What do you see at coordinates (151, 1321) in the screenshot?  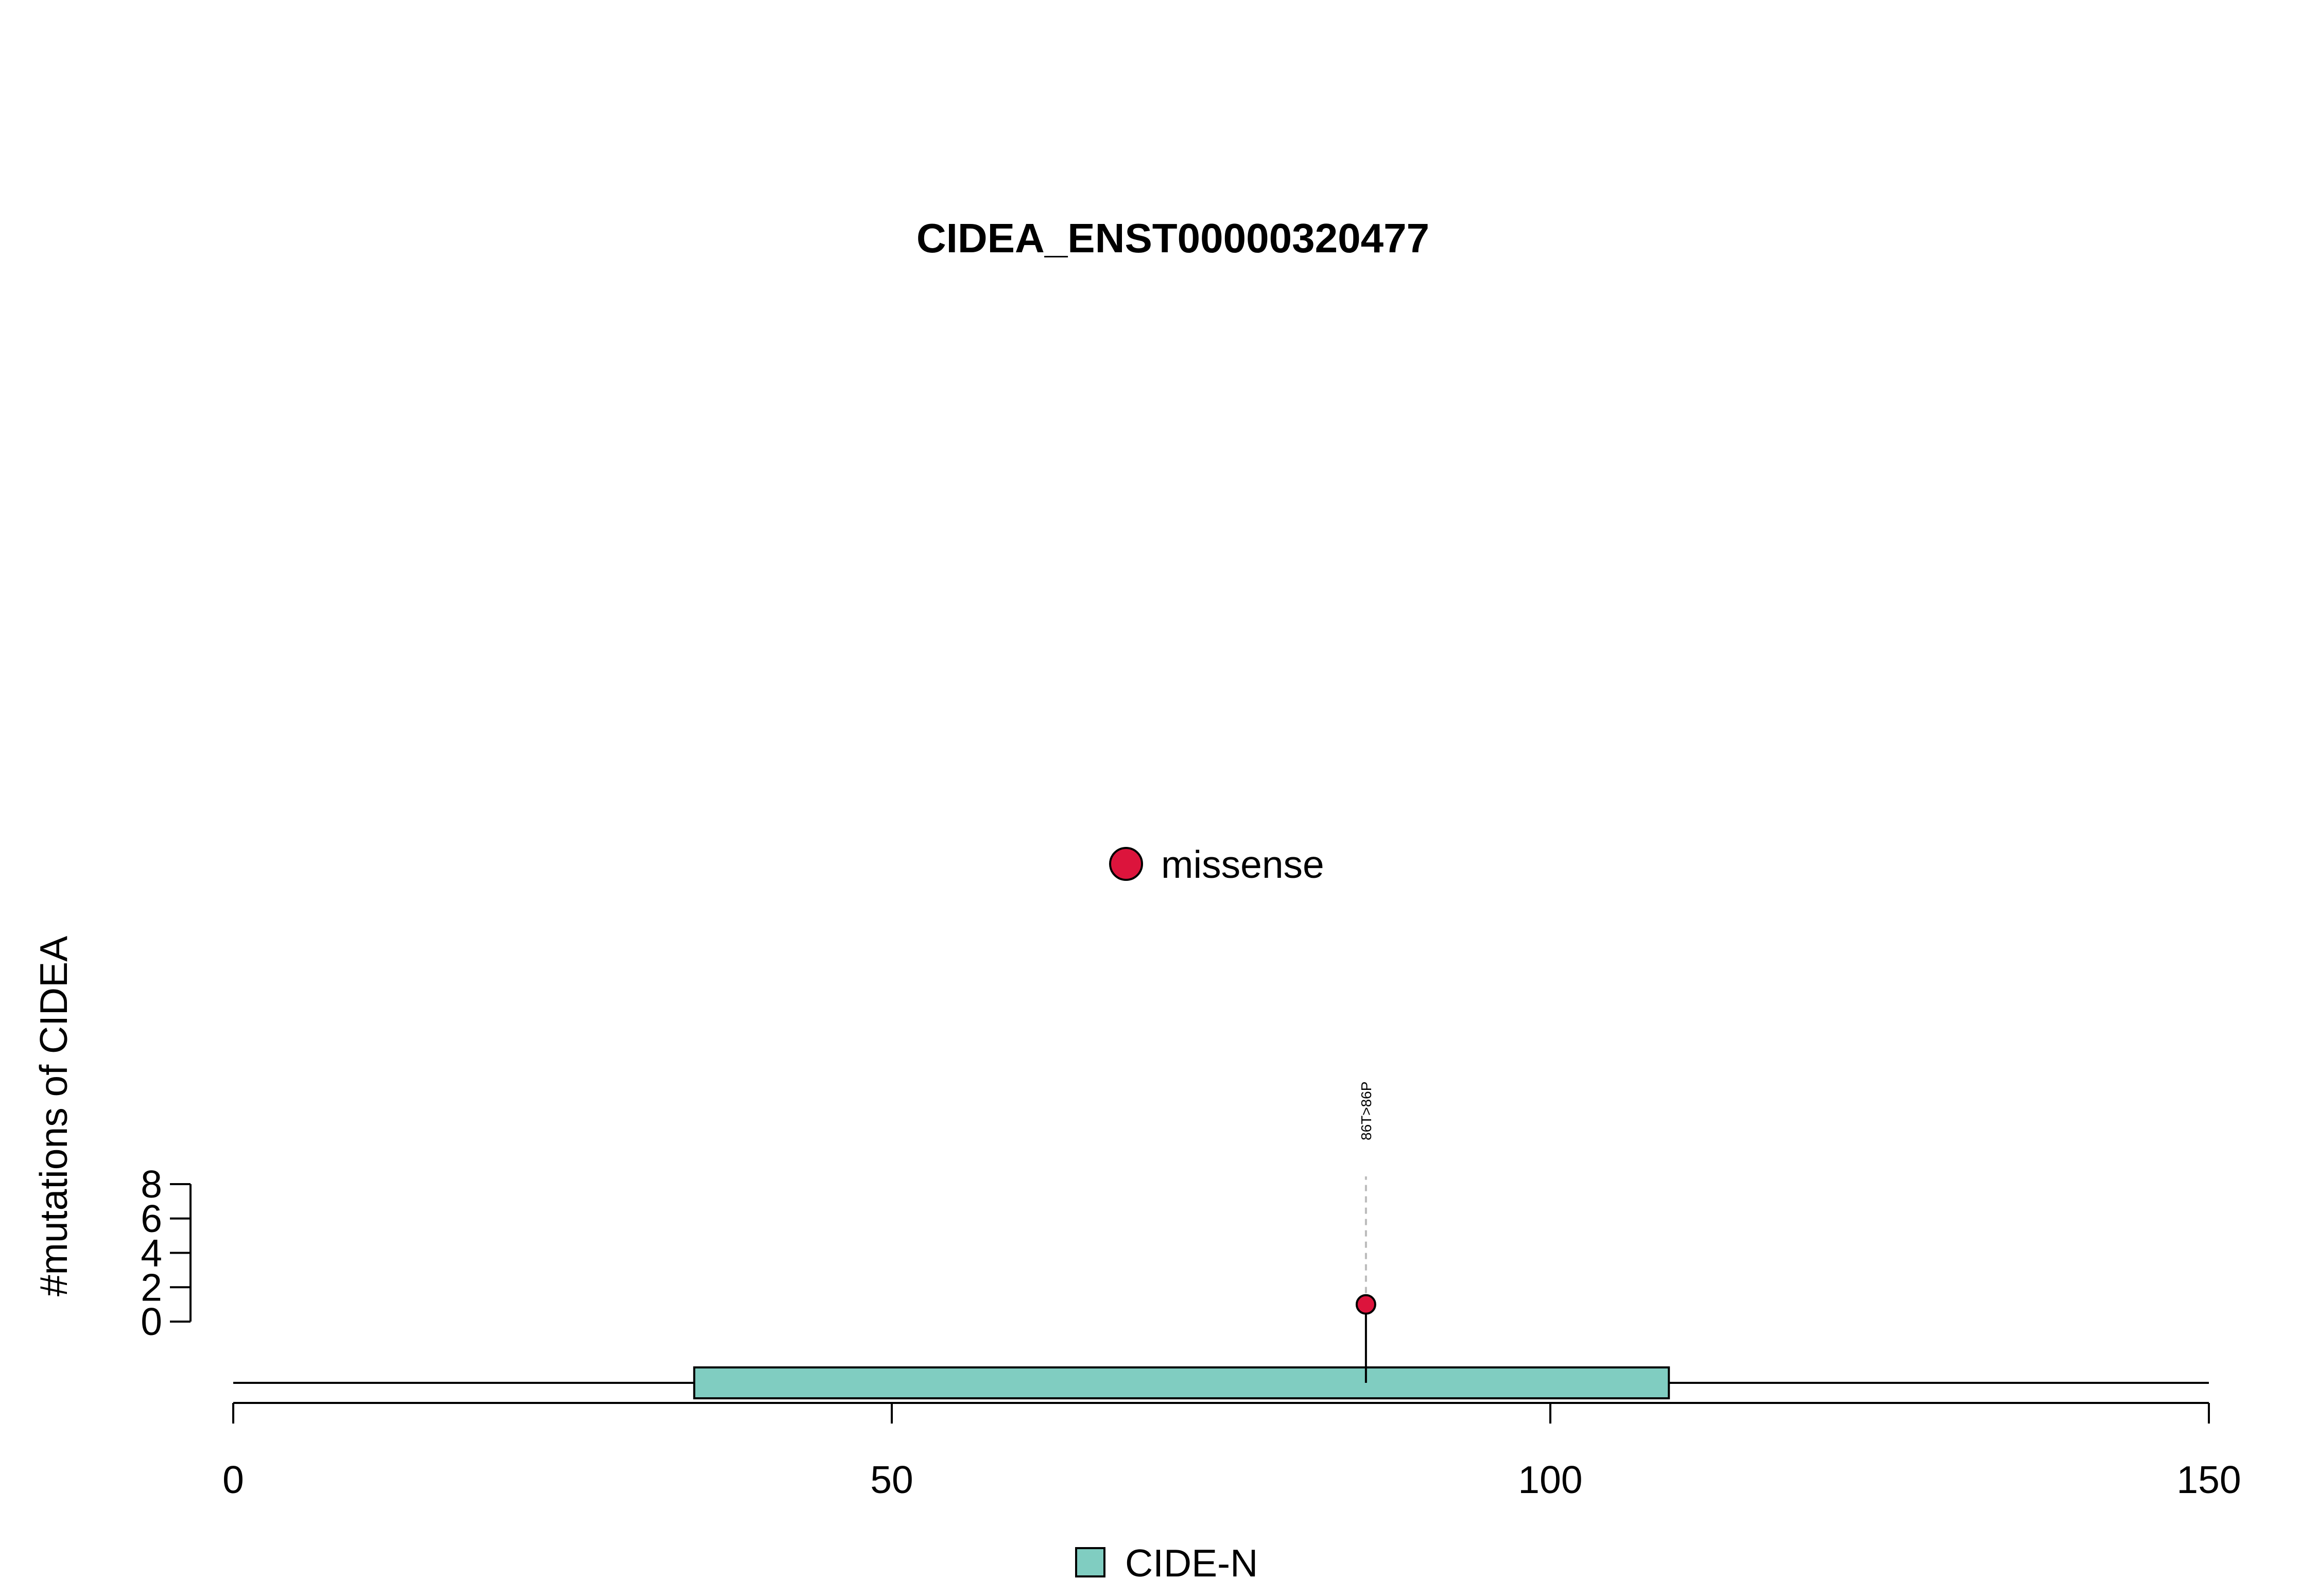 I see `y-tick-label: 0` at bounding box center [151, 1321].